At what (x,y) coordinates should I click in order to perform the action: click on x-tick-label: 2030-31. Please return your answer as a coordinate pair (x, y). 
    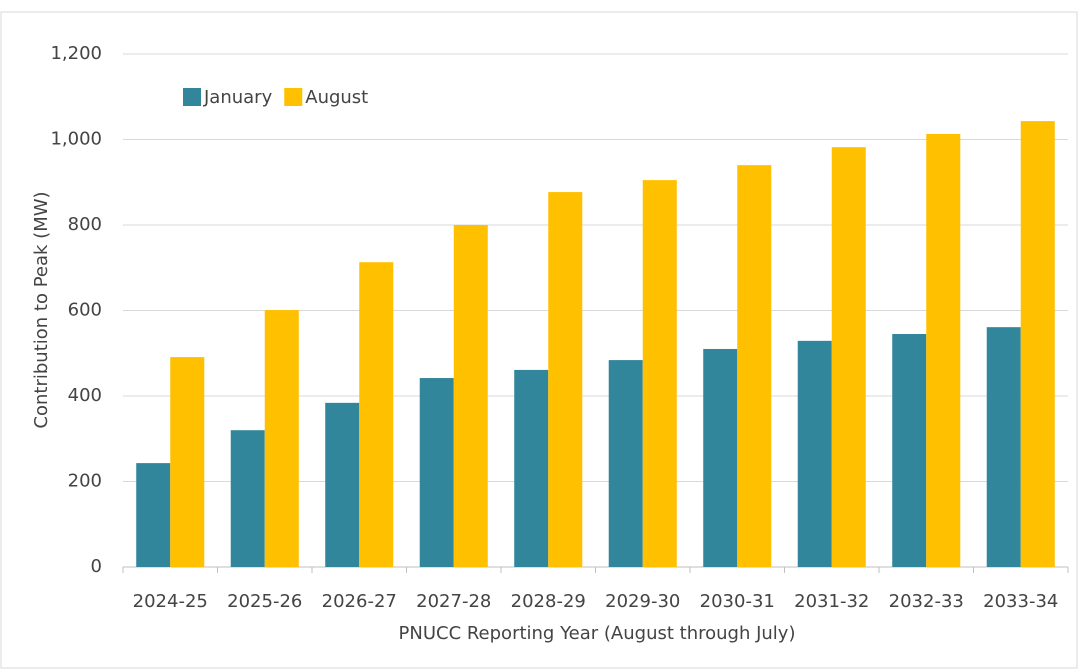
    Looking at the image, I should click on (737, 601).